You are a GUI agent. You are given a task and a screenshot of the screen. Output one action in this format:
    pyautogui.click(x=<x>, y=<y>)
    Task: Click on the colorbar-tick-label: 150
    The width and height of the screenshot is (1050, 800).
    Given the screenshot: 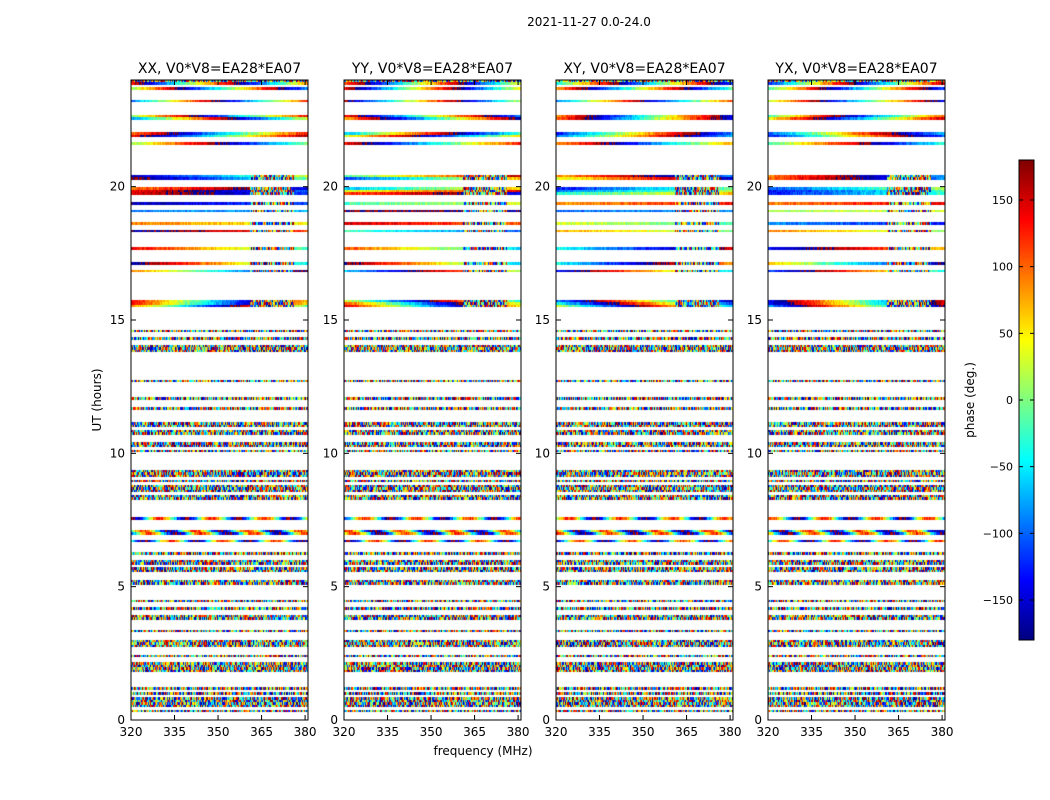 What is the action you would take?
    pyautogui.click(x=1002, y=200)
    